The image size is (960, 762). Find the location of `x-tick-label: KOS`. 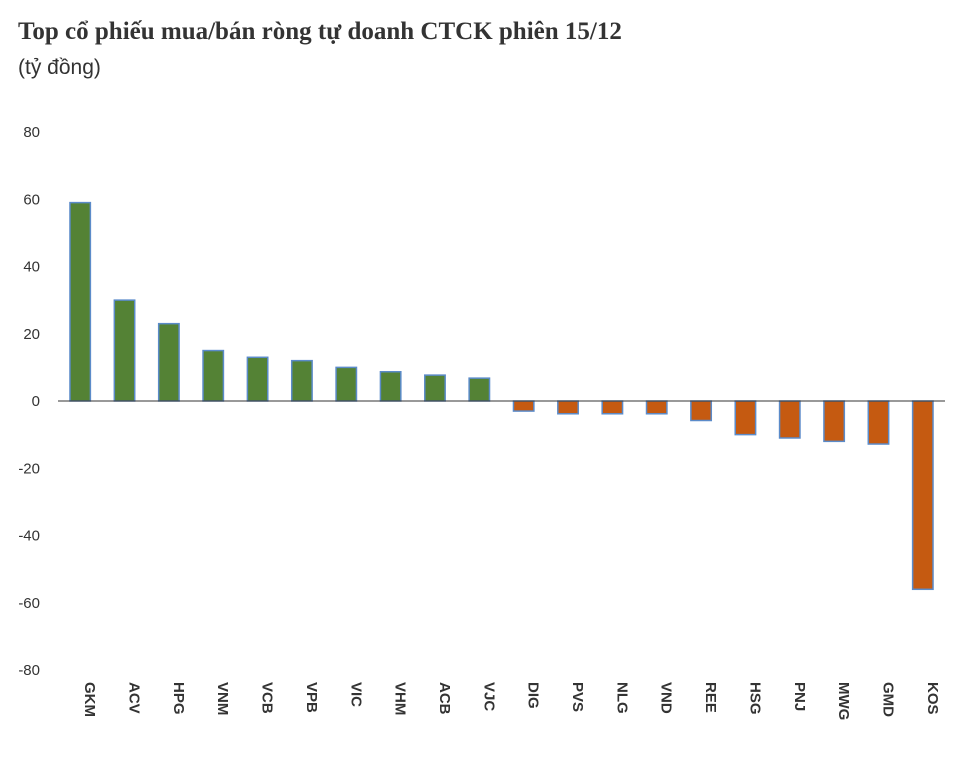

x-tick-label: KOS is located at coordinates (932, 698).